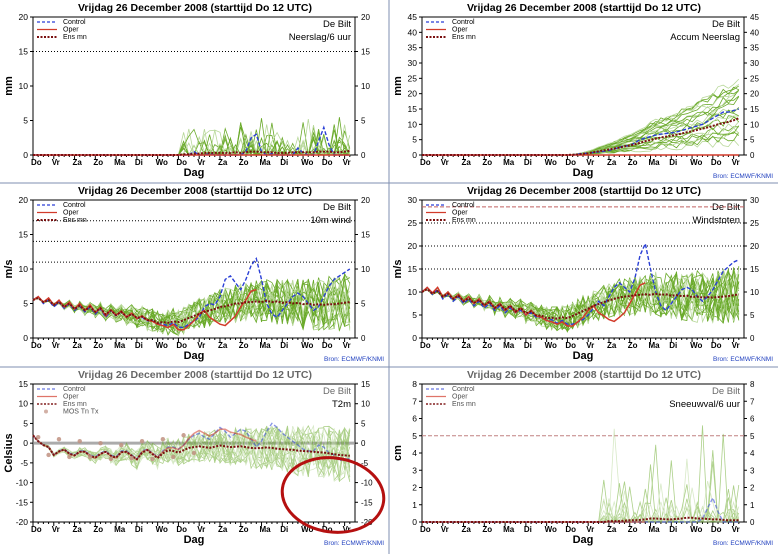  I want to click on y-tick-label: -10, so click(22, 483).